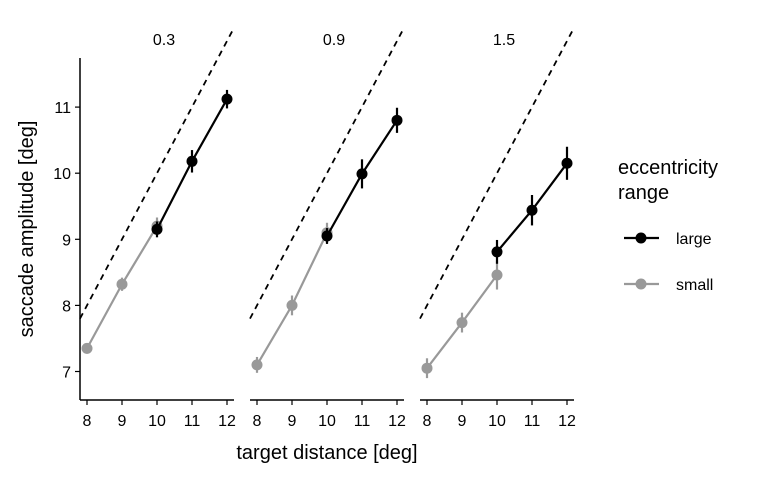 Image resolution: width=768 pixels, height=480 pixels. Describe the element at coordinates (164, 40) in the screenshot. I see `panel-title: 0.3` at that location.